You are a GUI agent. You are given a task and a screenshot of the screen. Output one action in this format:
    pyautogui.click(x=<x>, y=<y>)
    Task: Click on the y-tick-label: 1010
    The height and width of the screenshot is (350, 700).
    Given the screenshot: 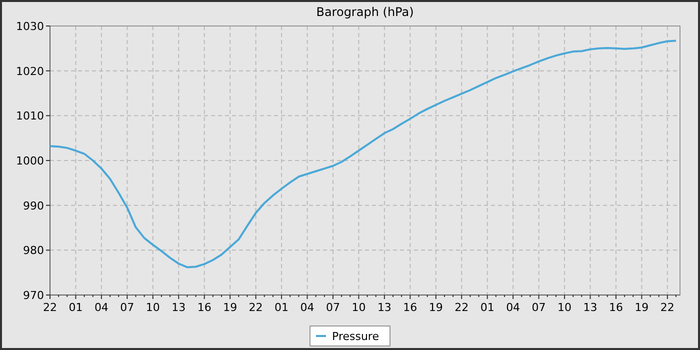 What is the action you would take?
    pyautogui.click(x=30, y=116)
    